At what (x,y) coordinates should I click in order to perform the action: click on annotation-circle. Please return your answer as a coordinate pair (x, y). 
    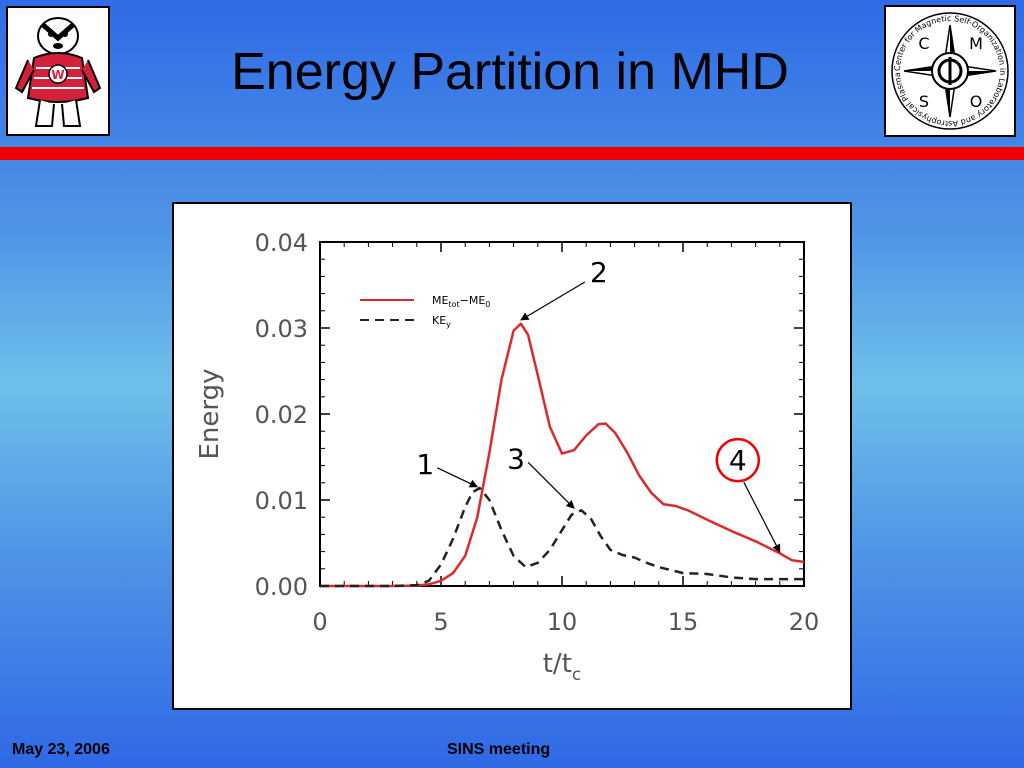
    Looking at the image, I should click on (738, 460).